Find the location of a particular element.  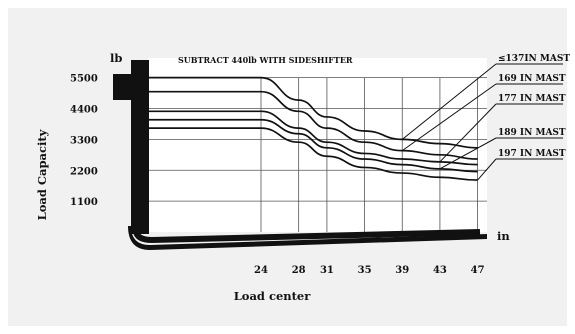

x-tick-label-28: 28 is located at coordinates (299, 270).